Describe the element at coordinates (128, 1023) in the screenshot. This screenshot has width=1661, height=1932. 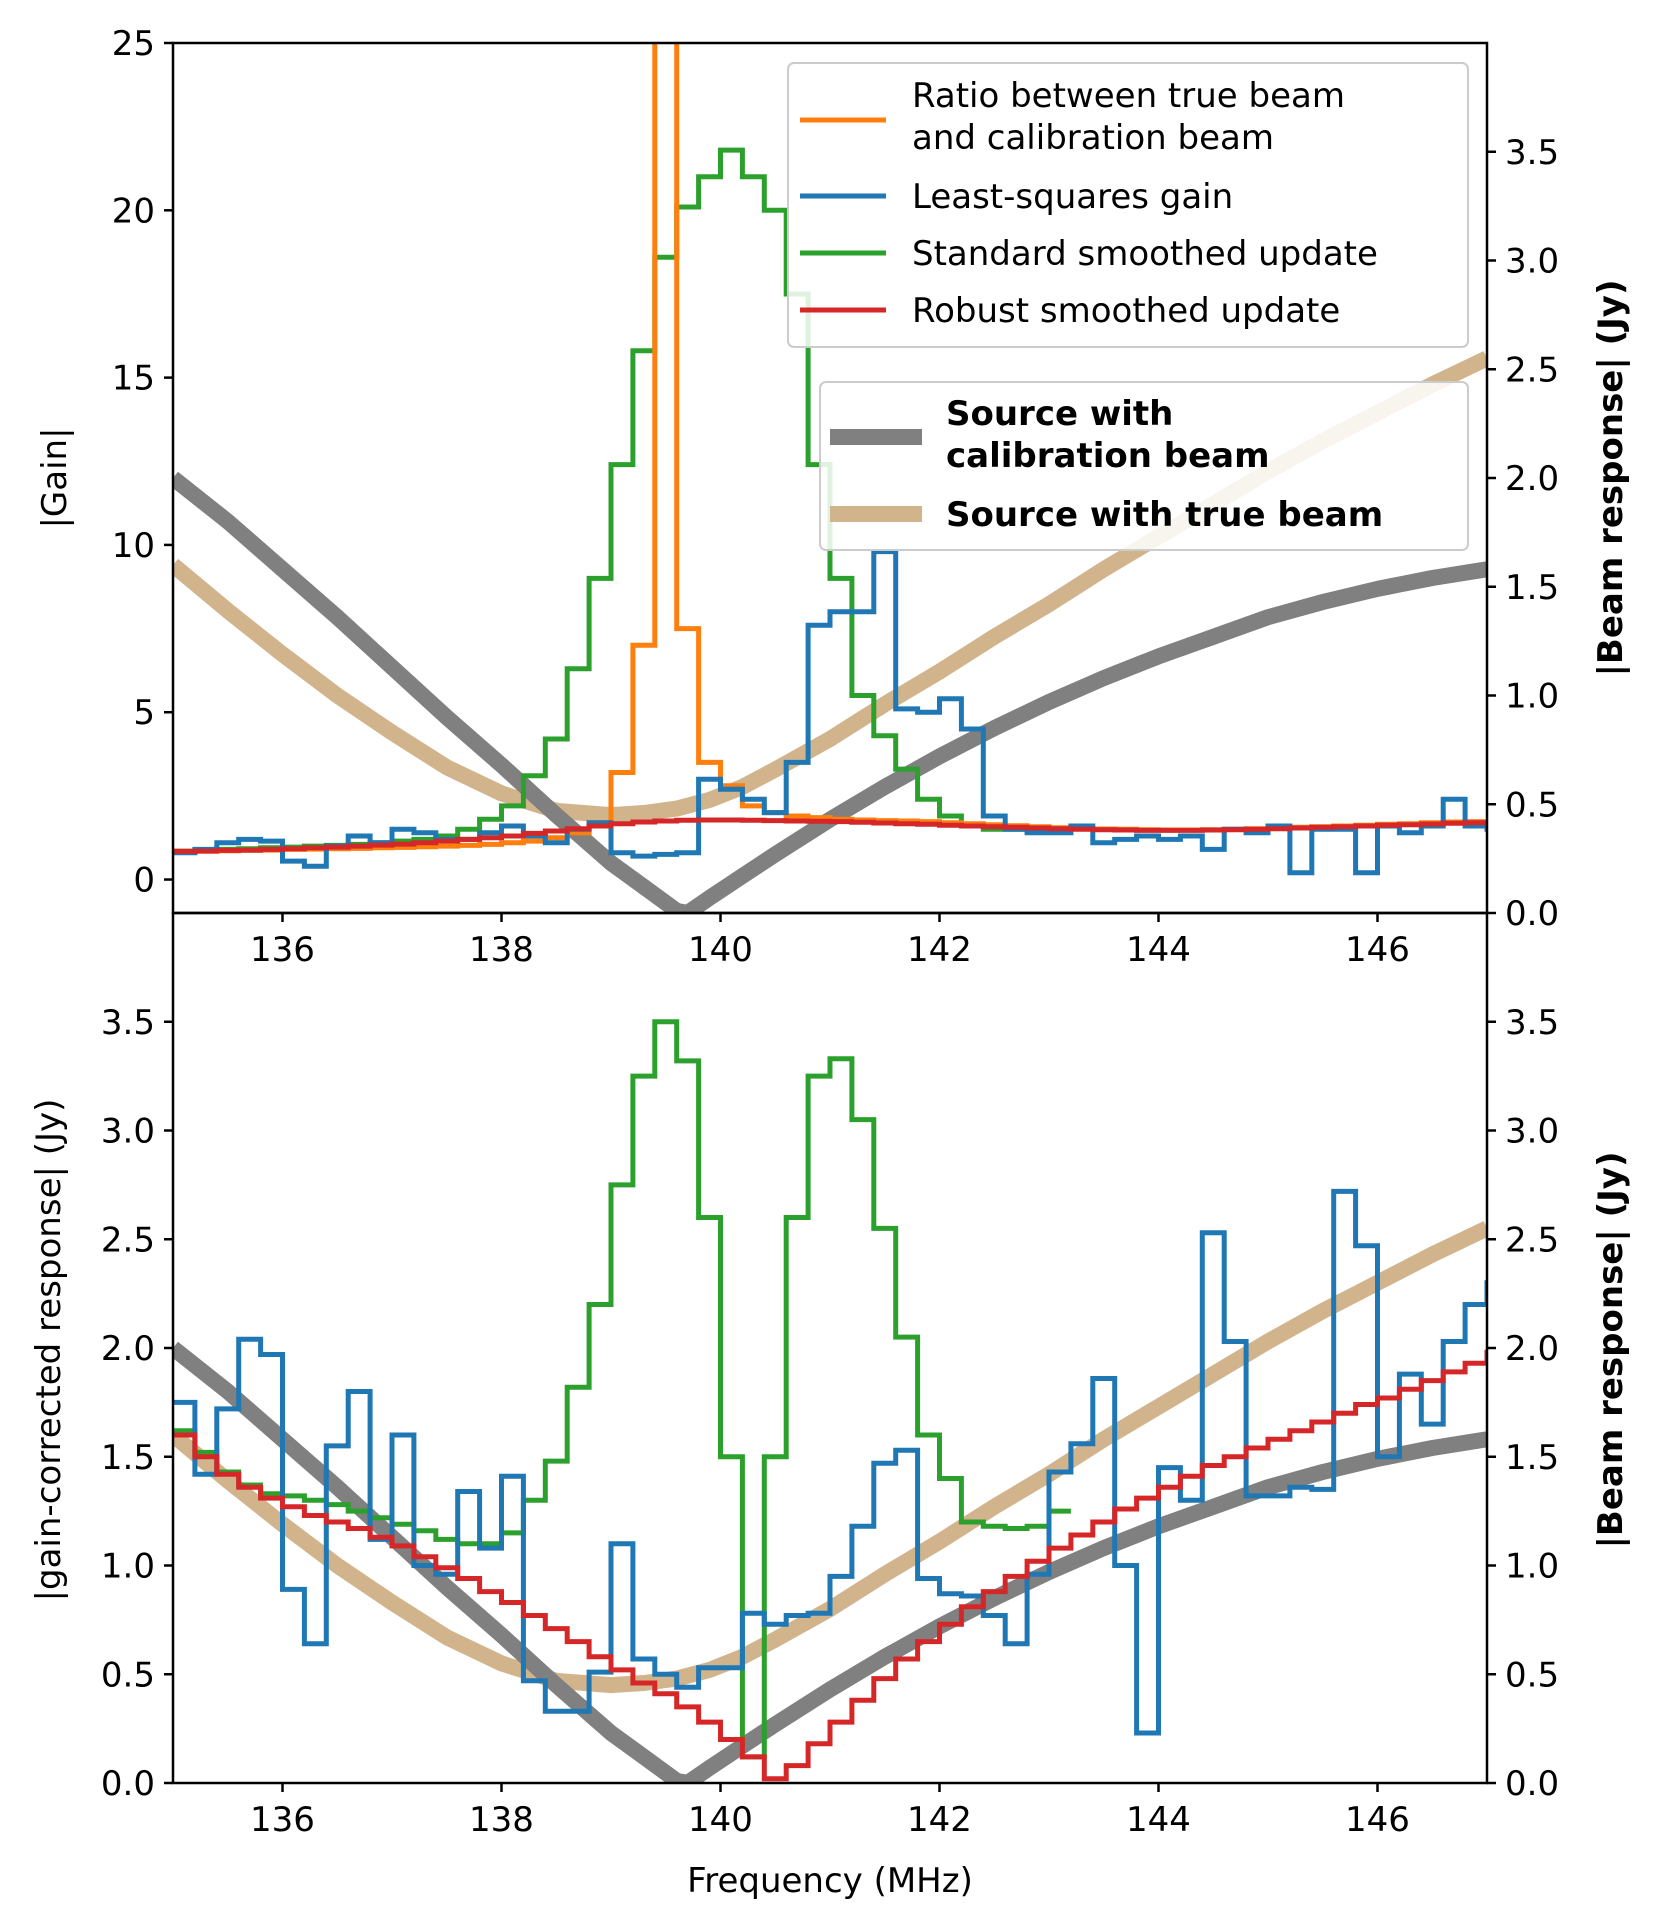
I see `bottom-y-tick-label: 3.5` at that location.